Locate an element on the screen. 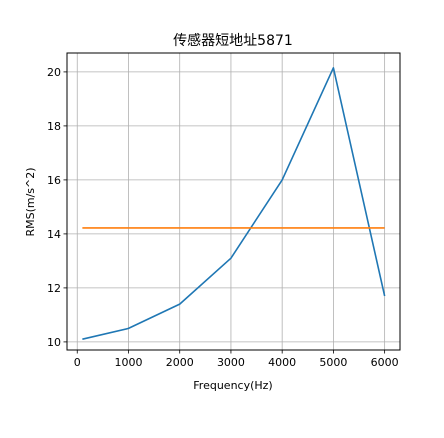 This screenshot has height=438, width=444. y-tick-label: 16 is located at coordinates (54, 180).